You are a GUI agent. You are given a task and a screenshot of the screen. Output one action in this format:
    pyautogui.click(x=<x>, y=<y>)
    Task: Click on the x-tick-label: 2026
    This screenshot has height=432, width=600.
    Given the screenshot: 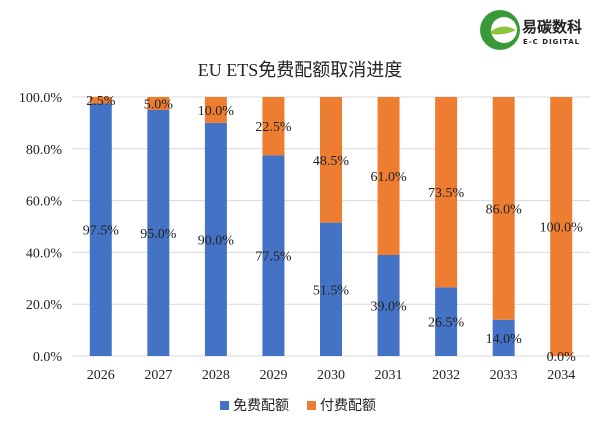 What is the action you would take?
    pyautogui.click(x=101, y=375)
    